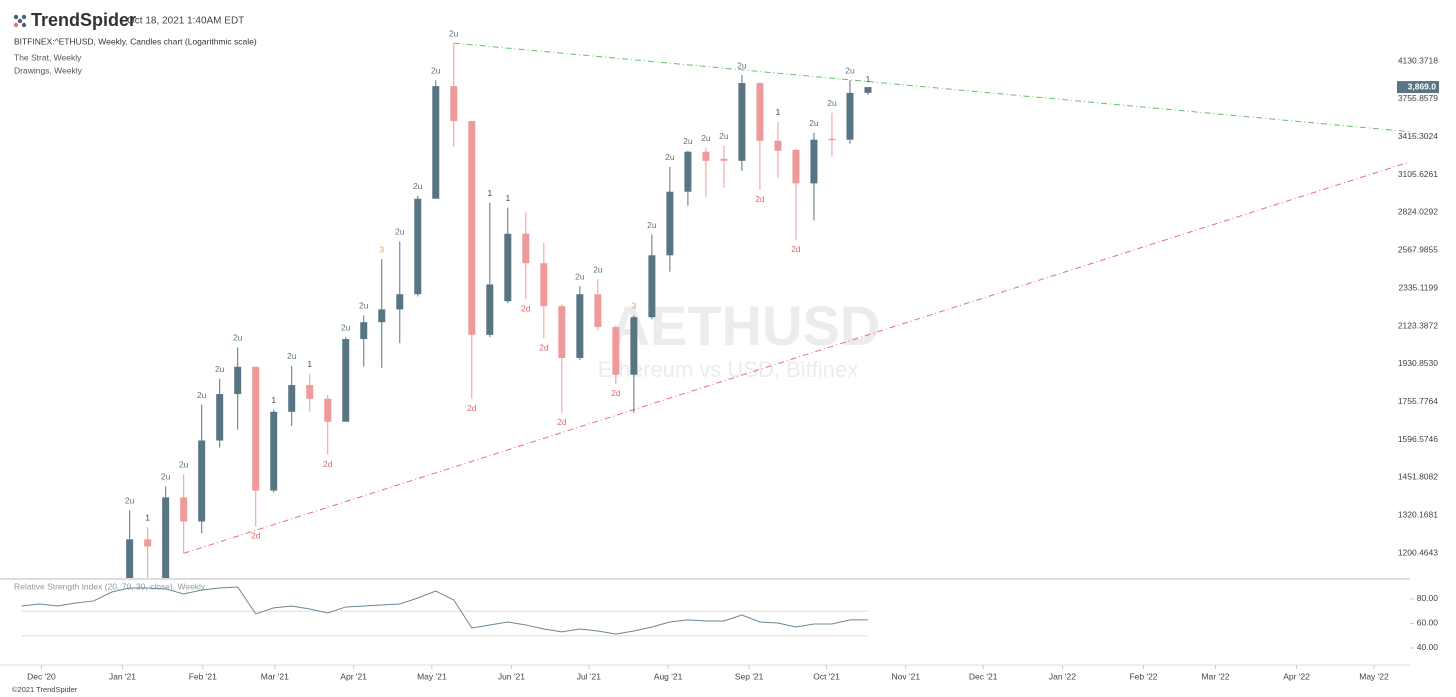  Describe the element at coordinates (931, 87) in the screenshot. I see `trendline` at that location.